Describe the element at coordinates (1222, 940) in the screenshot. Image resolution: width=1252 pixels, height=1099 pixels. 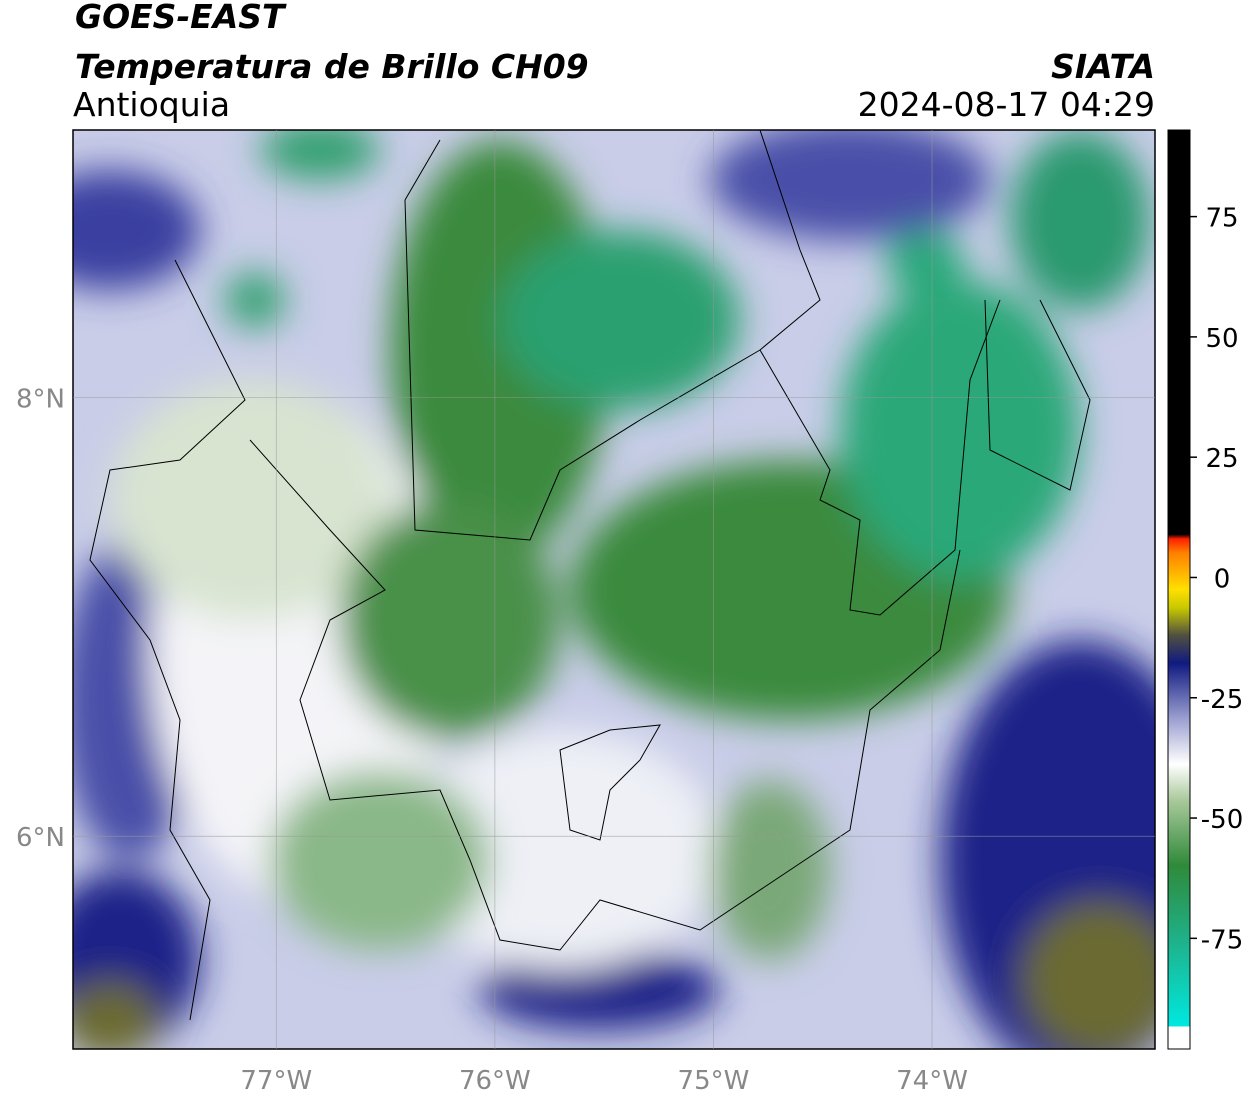
I see `colorbar-tick-label: -75` at that location.